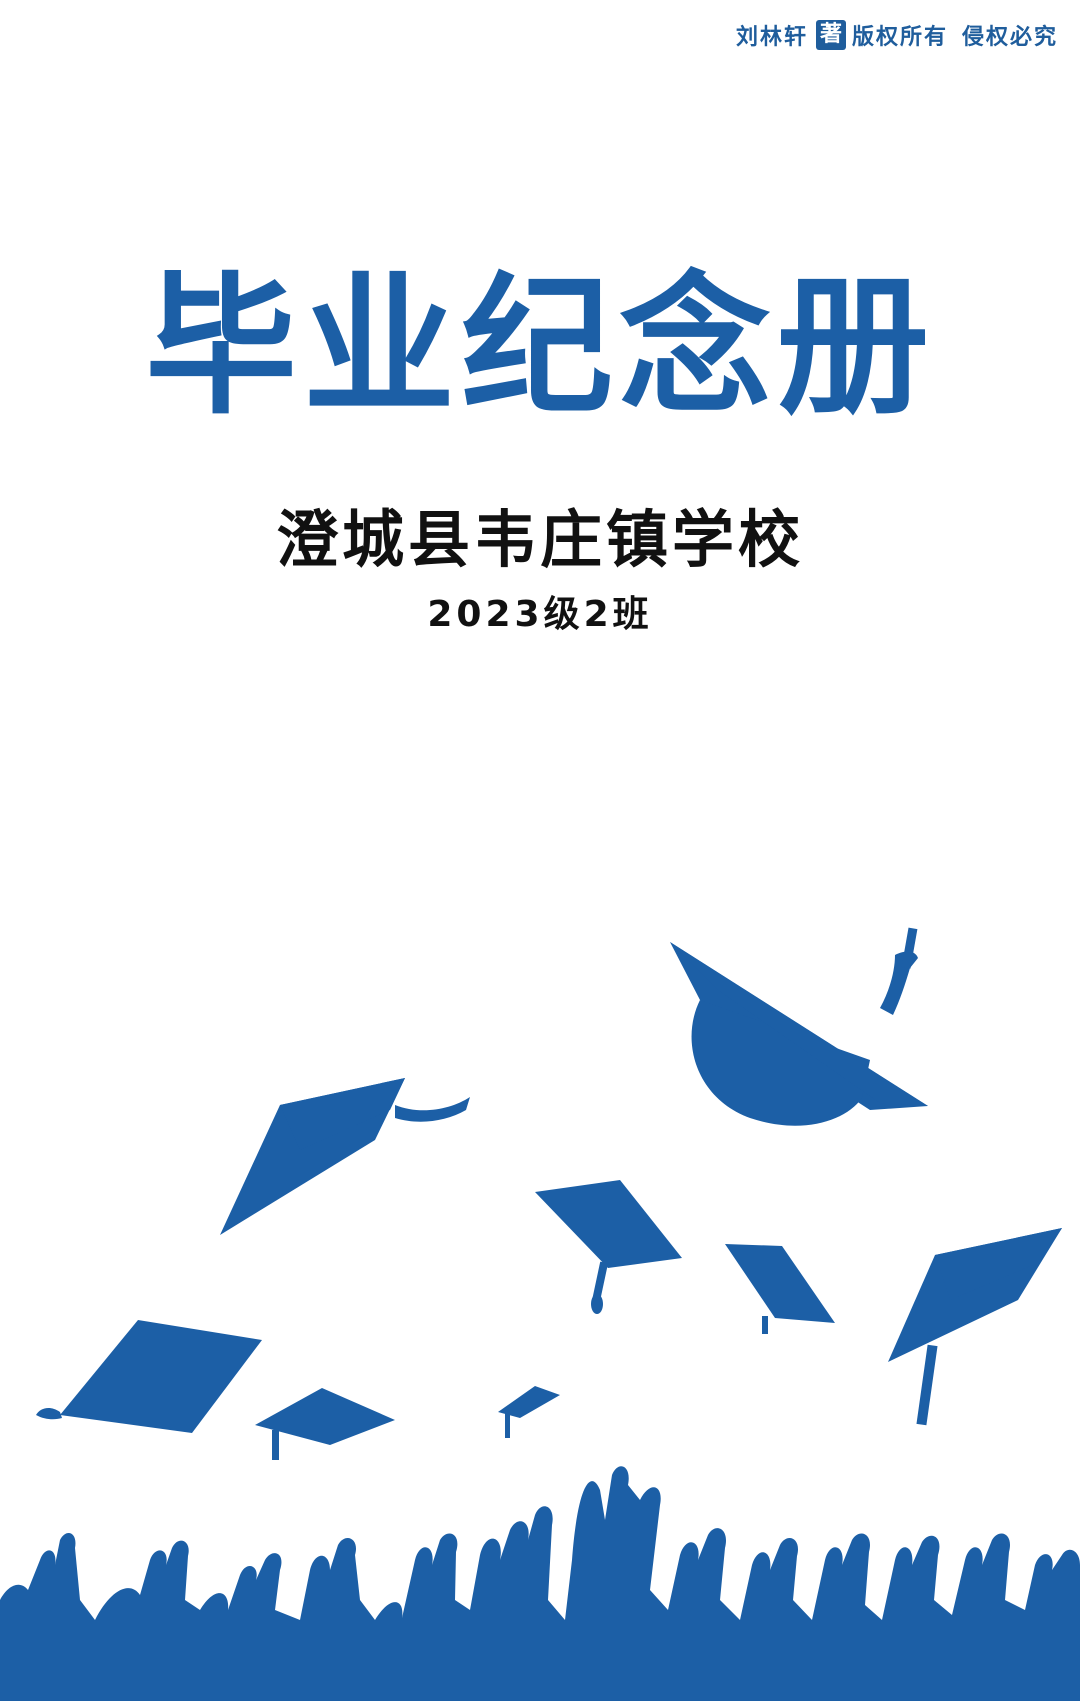 This screenshot has height=1701, width=1080. I want to click on rights-reserved-text: 版权所有, so click(899, 37).